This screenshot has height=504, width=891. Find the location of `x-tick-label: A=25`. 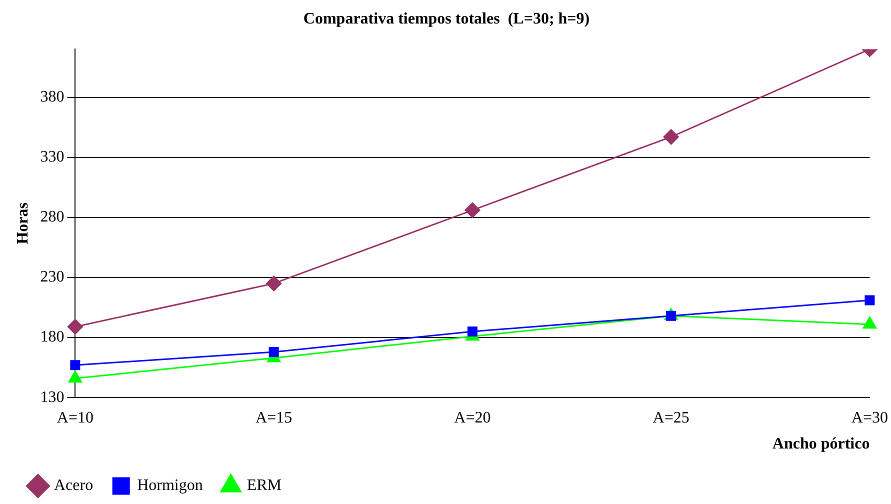

x-tick-label: A=25 is located at coordinates (671, 417).